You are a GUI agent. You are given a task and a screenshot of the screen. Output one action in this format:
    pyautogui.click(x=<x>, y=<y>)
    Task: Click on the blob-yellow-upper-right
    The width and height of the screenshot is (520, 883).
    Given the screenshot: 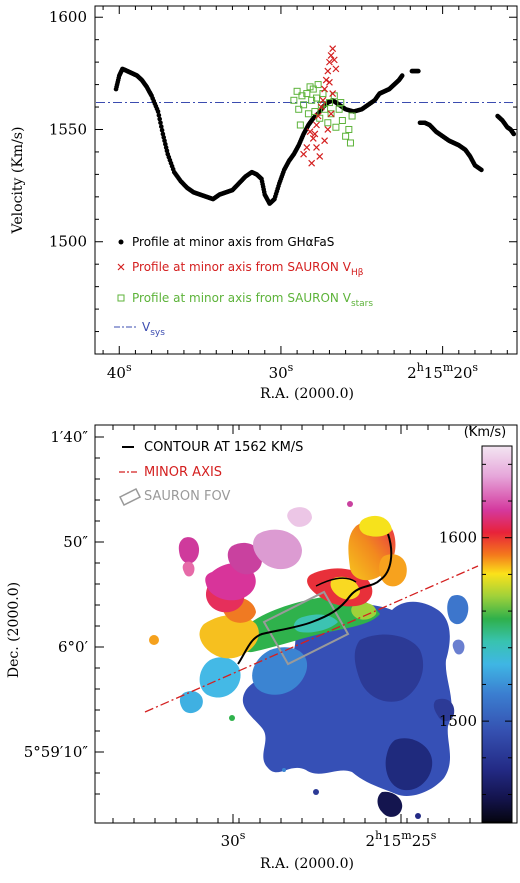 What is the action you would take?
    pyautogui.click(x=375, y=526)
    